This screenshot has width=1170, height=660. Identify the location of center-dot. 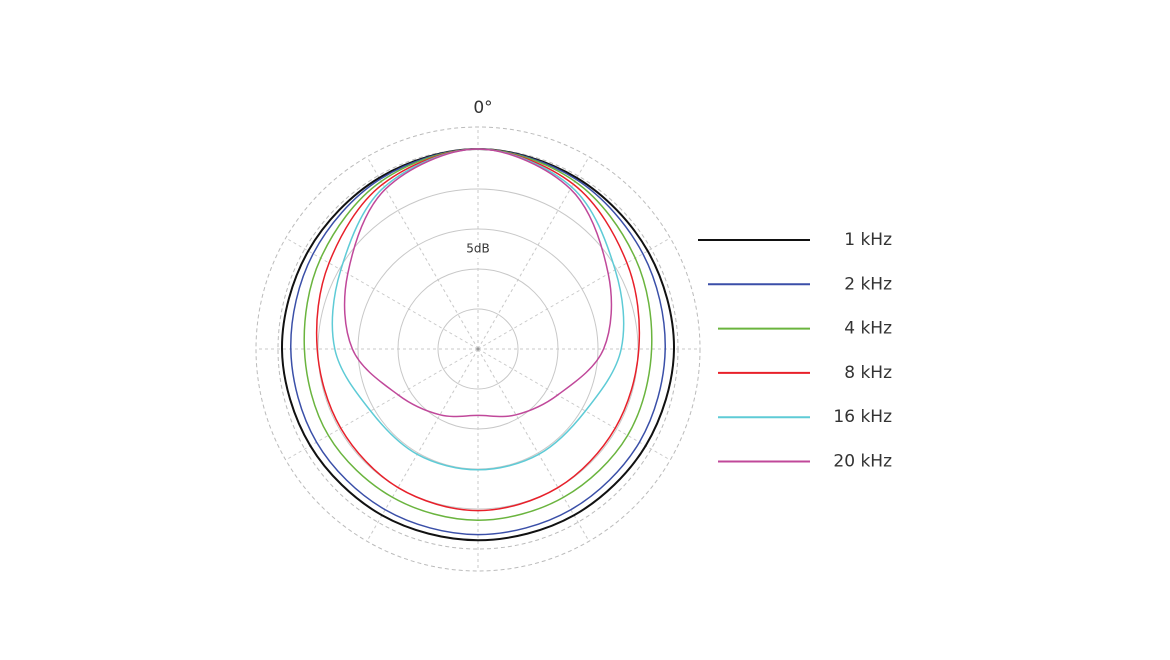
(478, 349).